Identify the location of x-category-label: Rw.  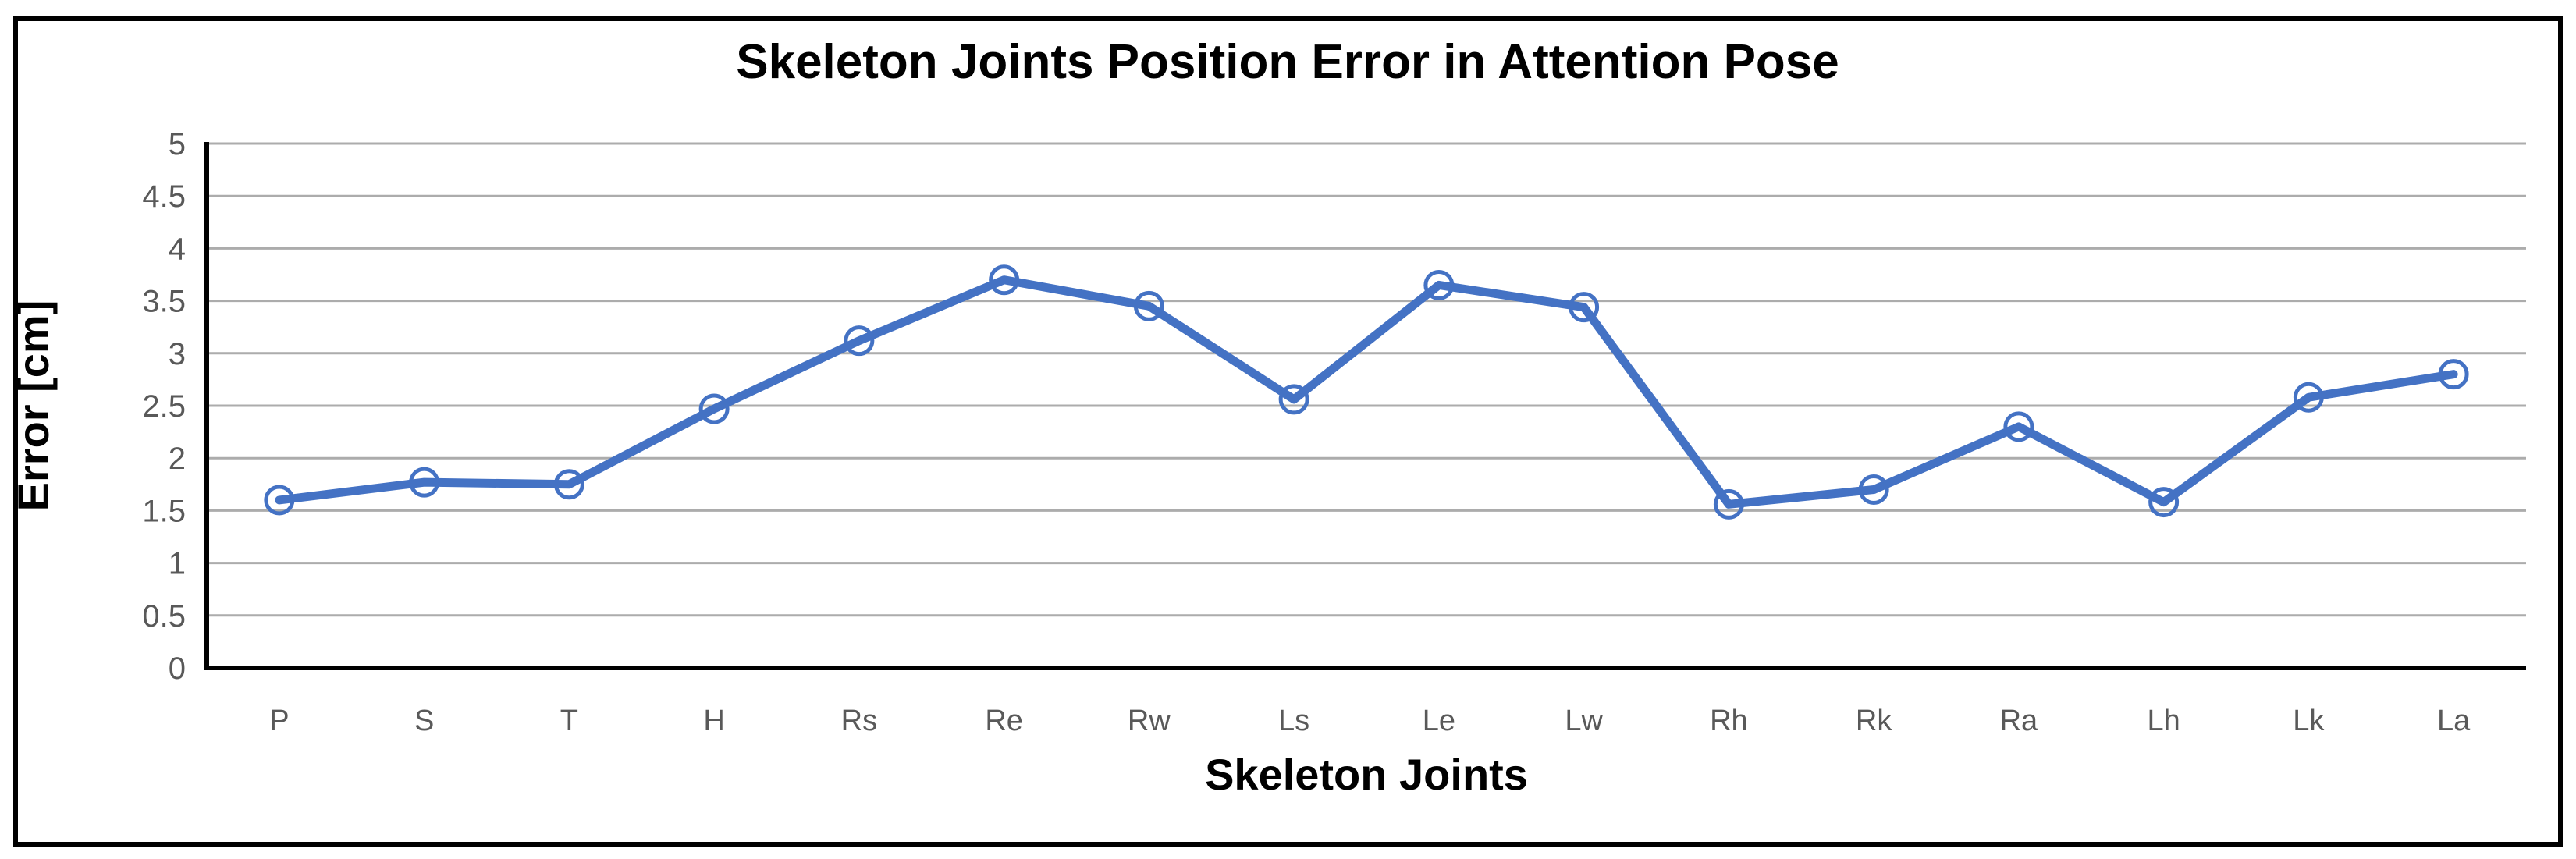
(1150, 721).